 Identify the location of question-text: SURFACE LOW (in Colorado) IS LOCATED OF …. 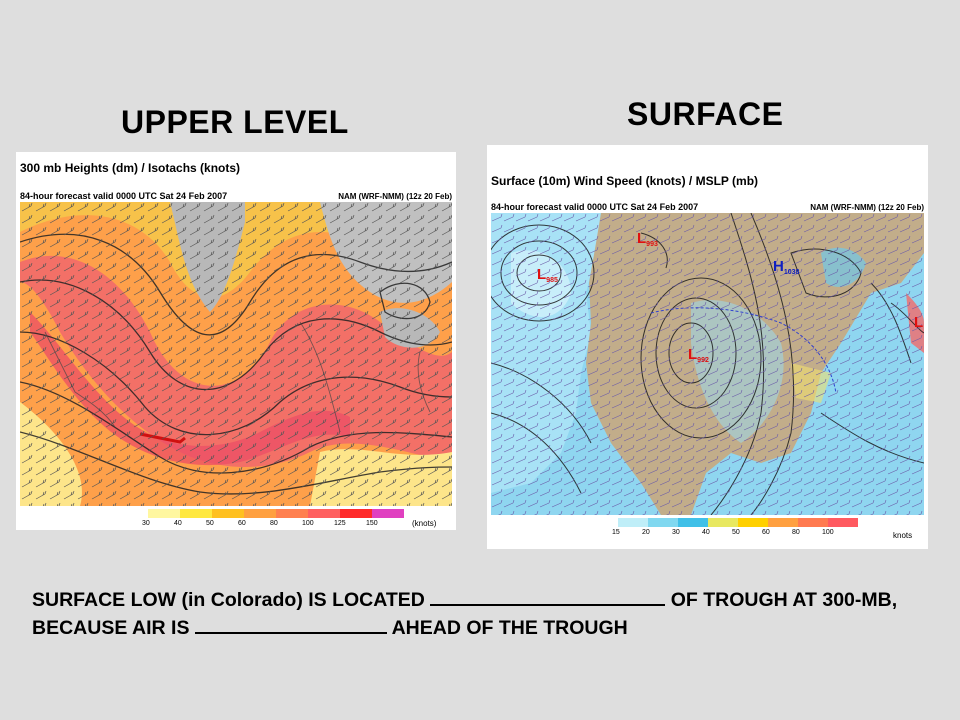
(472, 614).